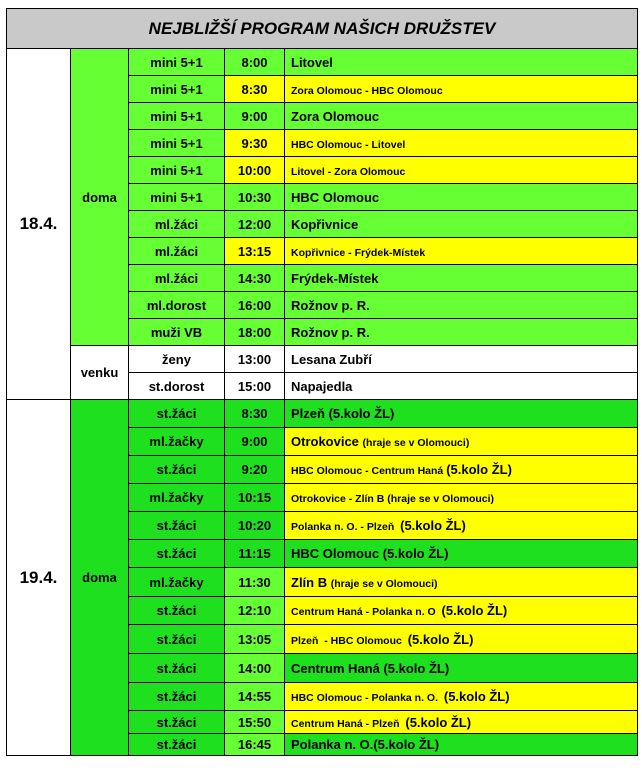 This screenshot has width=642, height=775. I want to click on match-text: (hraje se v Olomouci), so click(384, 583).